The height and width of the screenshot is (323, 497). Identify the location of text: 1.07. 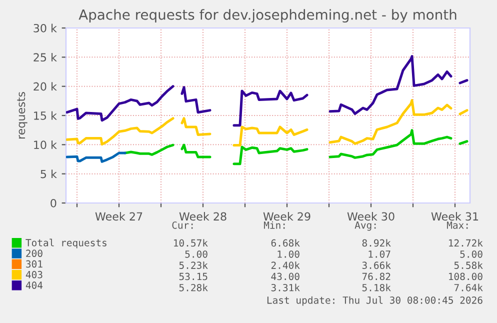
(379, 254).